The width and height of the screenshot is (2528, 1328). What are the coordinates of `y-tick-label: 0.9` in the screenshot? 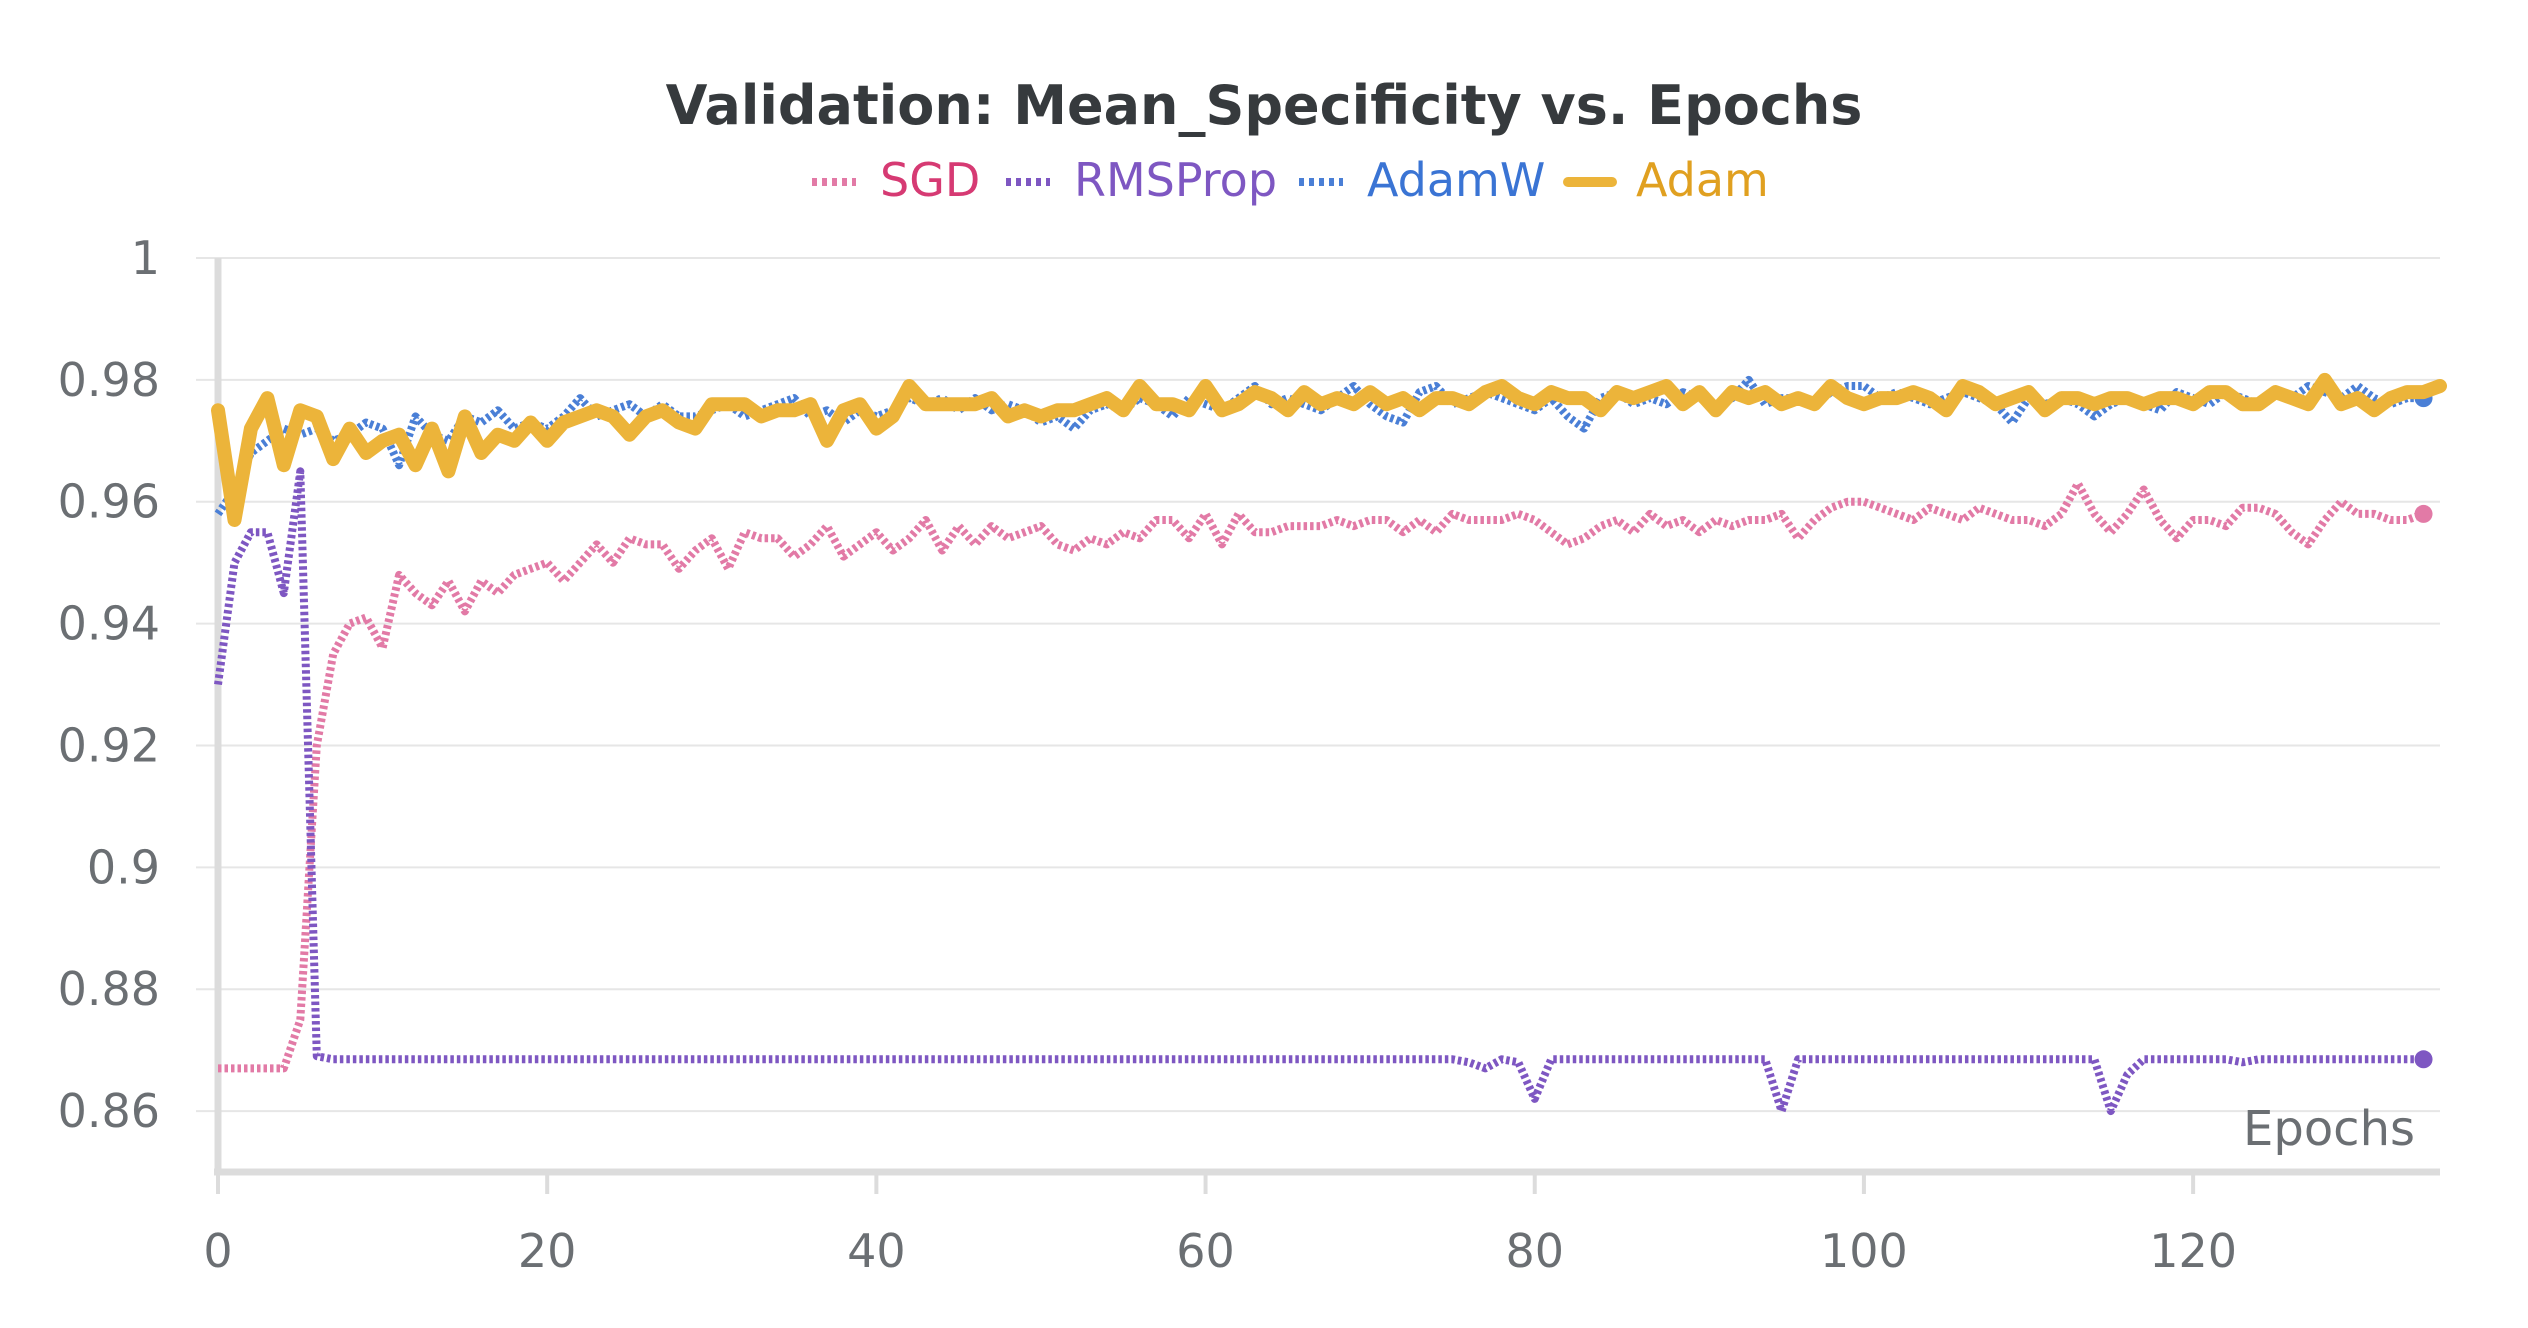 It's located at (123, 867).